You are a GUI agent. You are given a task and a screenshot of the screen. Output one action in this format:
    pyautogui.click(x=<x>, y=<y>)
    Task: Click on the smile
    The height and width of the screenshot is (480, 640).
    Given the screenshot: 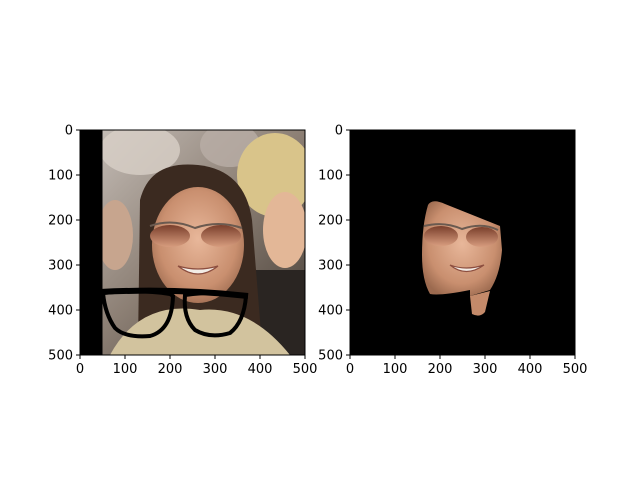 What is the action you would take?
    pyautogui.click(x=198, y=270)
    